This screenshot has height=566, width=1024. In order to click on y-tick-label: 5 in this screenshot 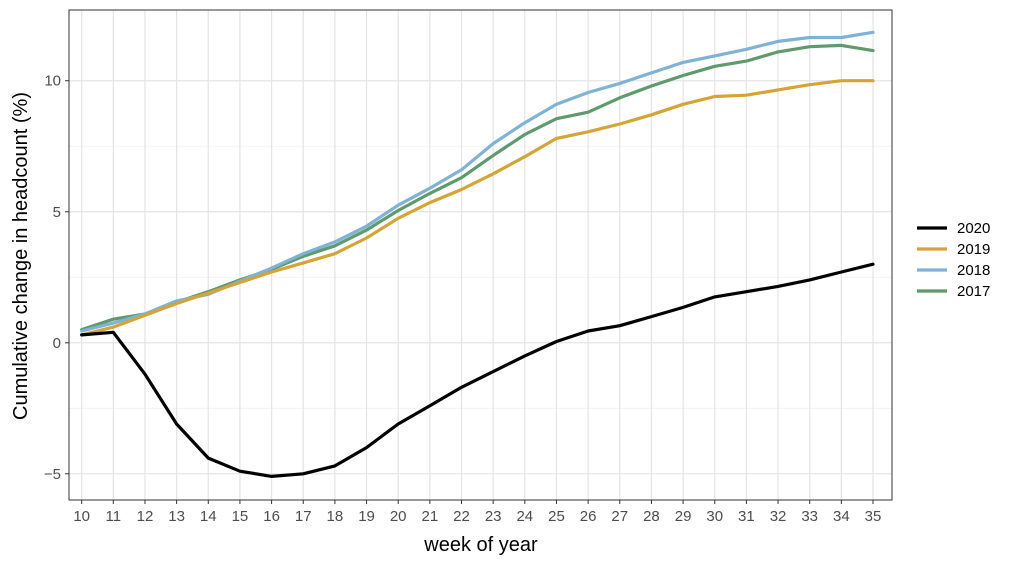, I will do `click(57, 212)`.